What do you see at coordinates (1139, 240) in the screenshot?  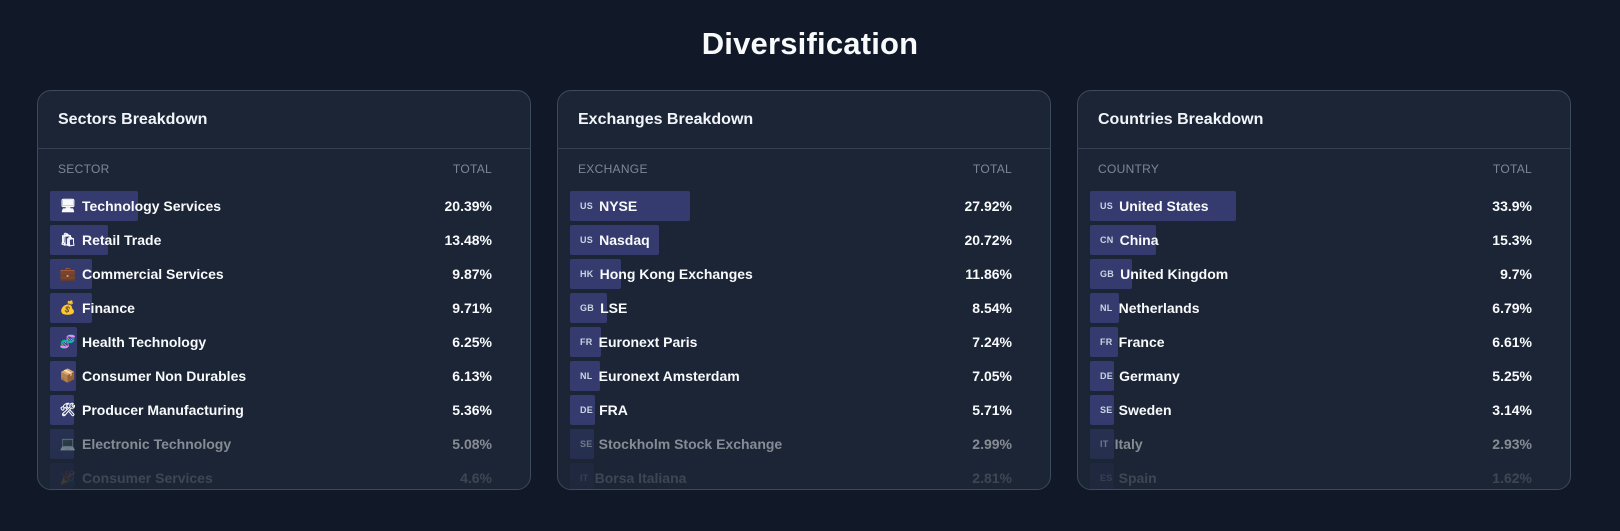 I see `item-label: China` at bounding box center [1139, 240].